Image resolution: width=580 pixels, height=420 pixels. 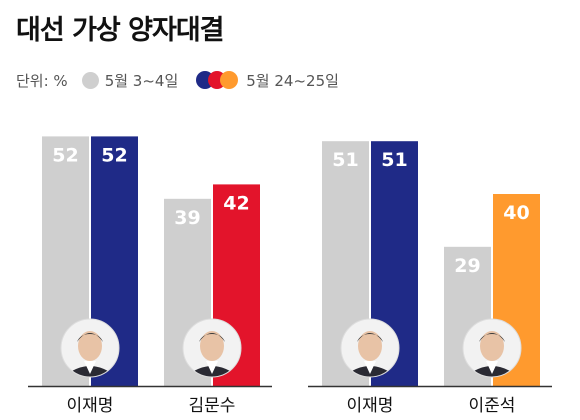 I want to click on legend-dot-lee-jun-seok, so click(x=229, y=80).